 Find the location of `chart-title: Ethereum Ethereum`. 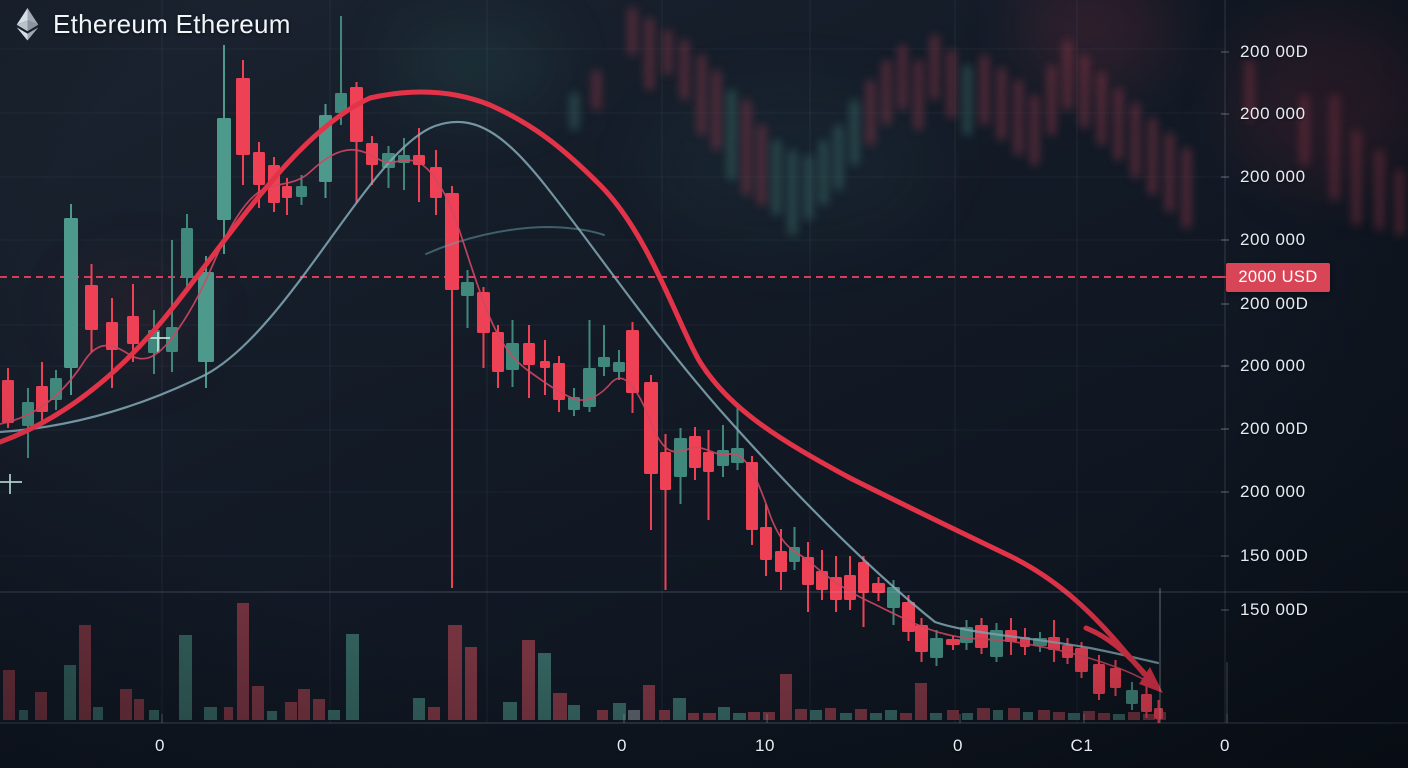

chart-title: Ethereum Ethereum is located at coordinates (172, 24).